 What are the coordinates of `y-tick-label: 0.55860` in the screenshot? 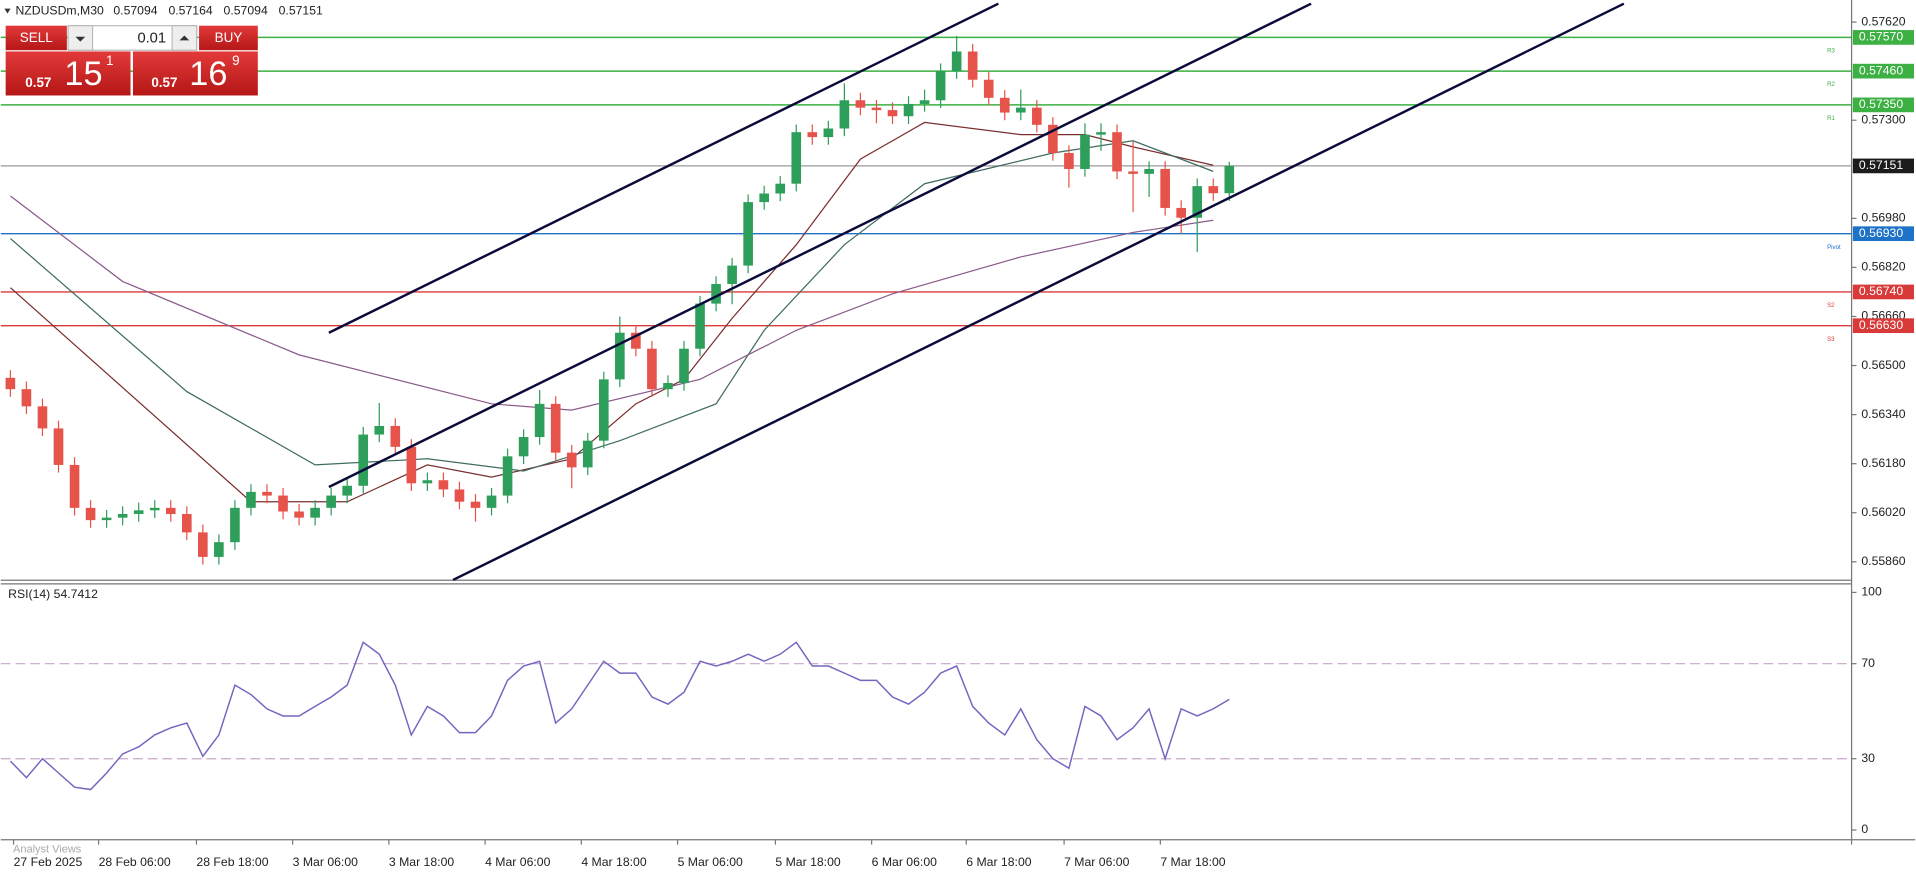 It's located at (1883, 561).